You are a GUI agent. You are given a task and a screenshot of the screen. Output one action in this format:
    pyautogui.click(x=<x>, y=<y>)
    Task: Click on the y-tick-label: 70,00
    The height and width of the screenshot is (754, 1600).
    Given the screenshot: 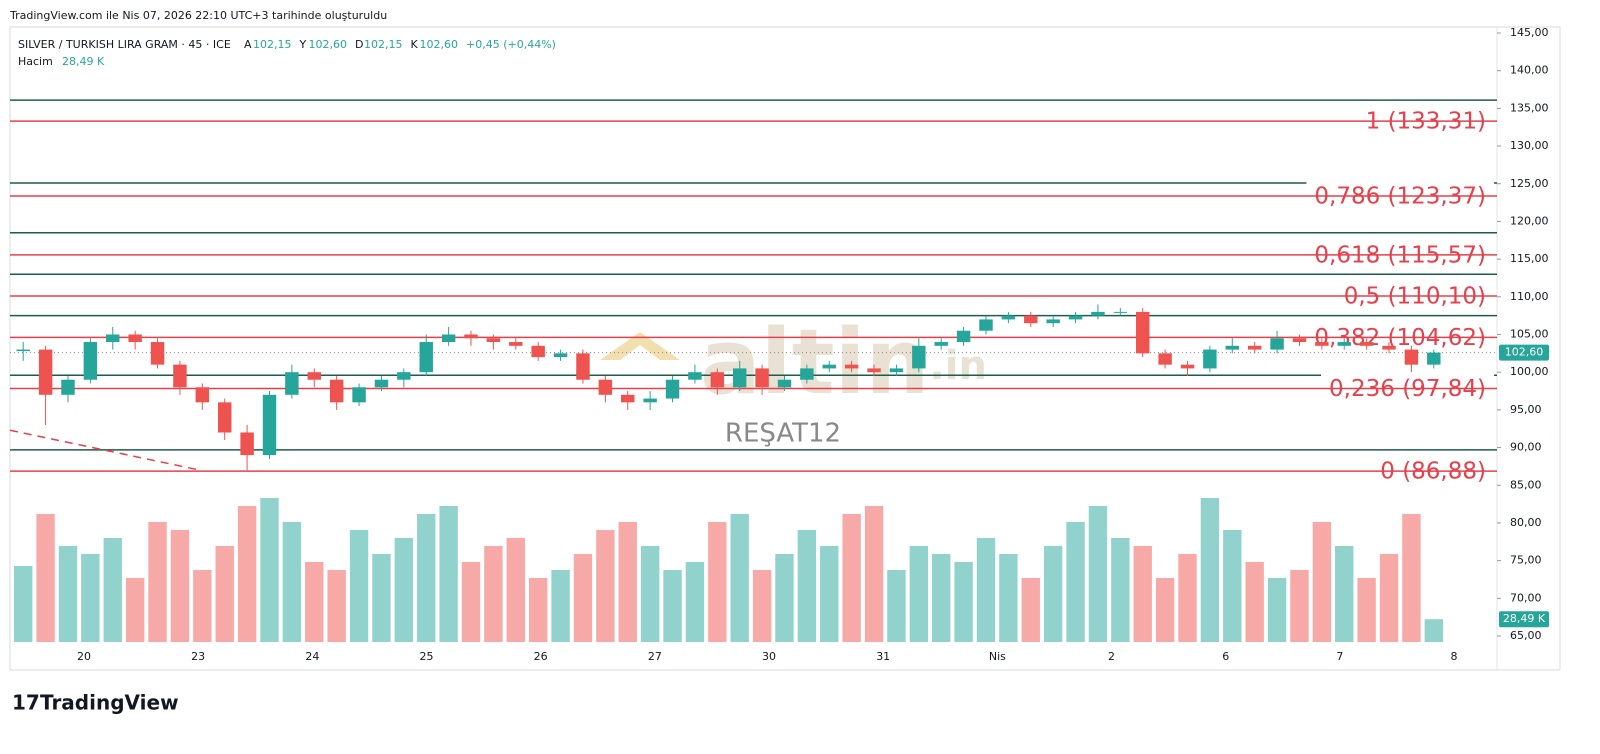 What is the action you would take?
    pyautogui.click(x=1526, y=597)
    